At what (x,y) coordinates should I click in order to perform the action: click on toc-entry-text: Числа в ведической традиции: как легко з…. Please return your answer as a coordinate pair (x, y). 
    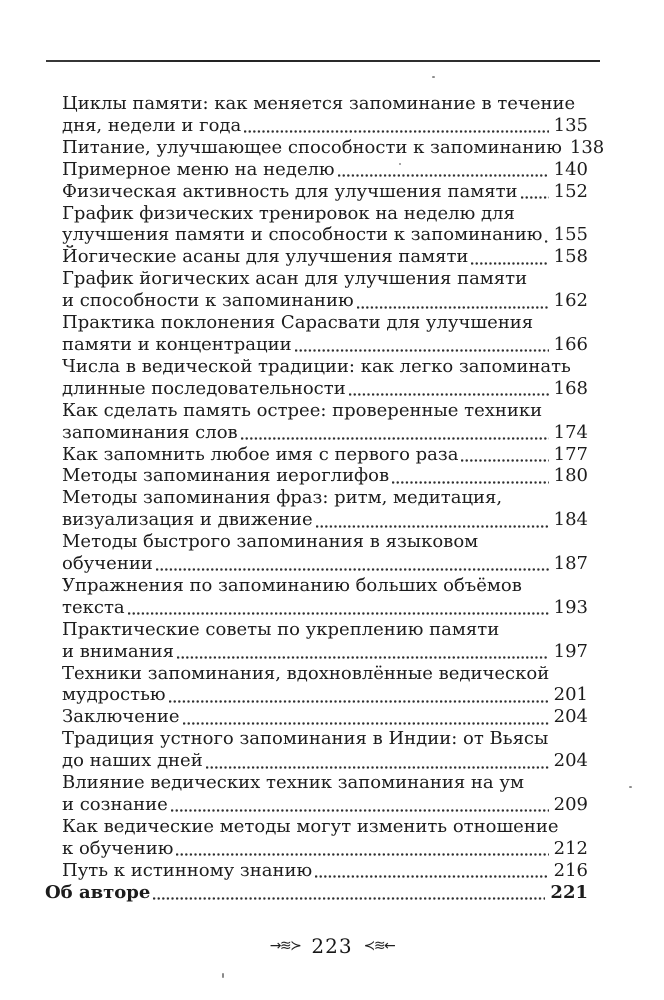
    Looking at the image, I should click on (316, 366).